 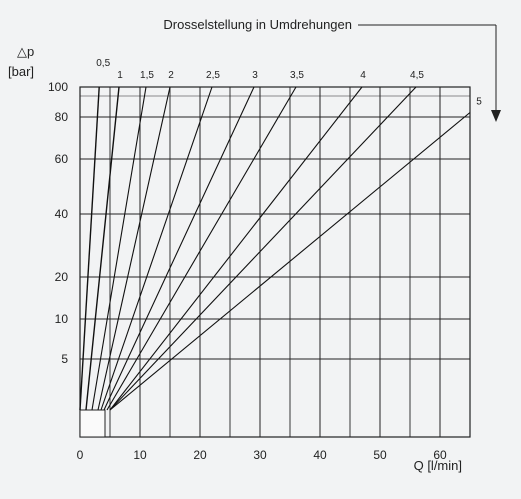 What do you see at coordinates (62, 277) in the screenshot?
I see `y-tick-label: 20` at bounding box center [62, 277].